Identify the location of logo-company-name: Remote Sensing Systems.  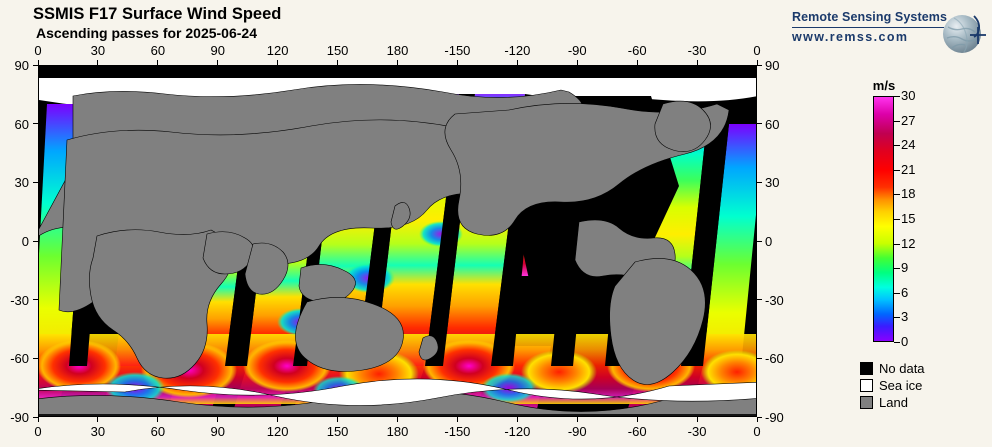
(870, 17).